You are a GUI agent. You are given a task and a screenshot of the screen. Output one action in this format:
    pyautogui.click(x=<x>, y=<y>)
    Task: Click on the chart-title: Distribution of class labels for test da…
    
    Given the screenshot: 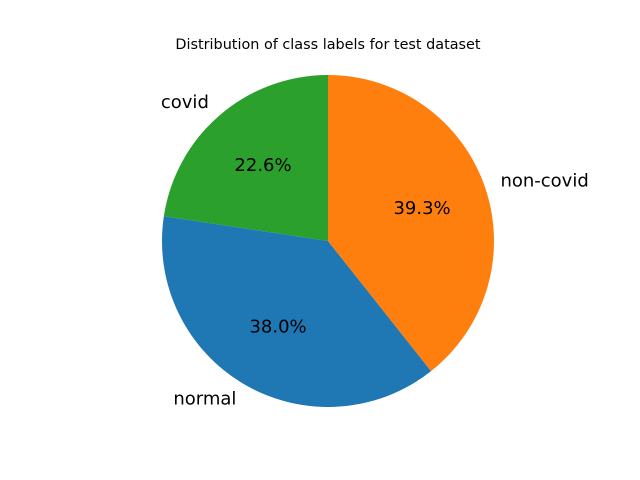 What is the action you would take?
    pyautogui.click(x=327, y=45)
    